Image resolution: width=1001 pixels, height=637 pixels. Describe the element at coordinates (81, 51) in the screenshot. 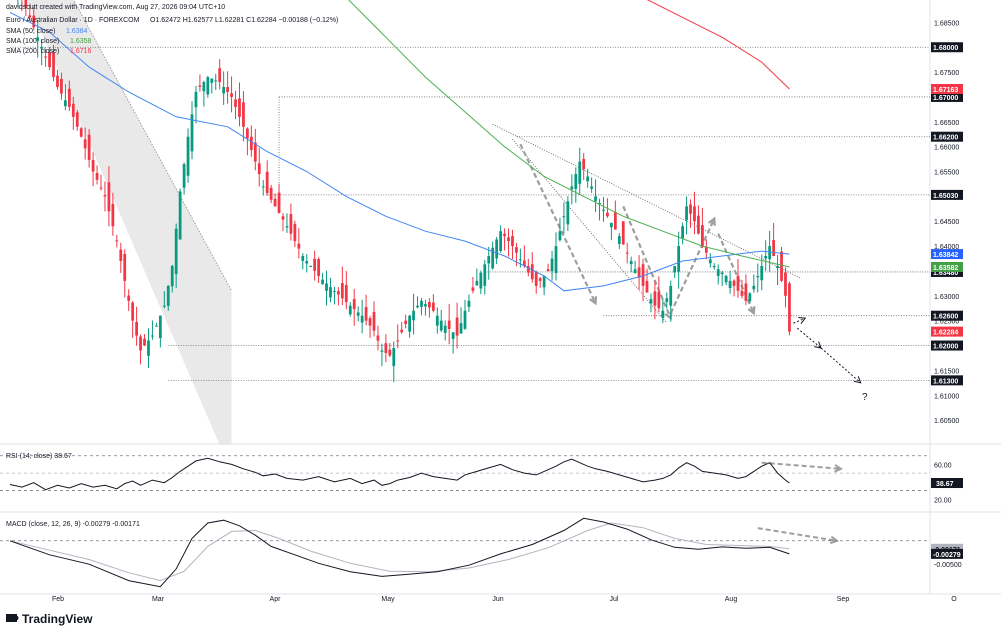

I see `sma200-legend-value: 1.6716` at that location.